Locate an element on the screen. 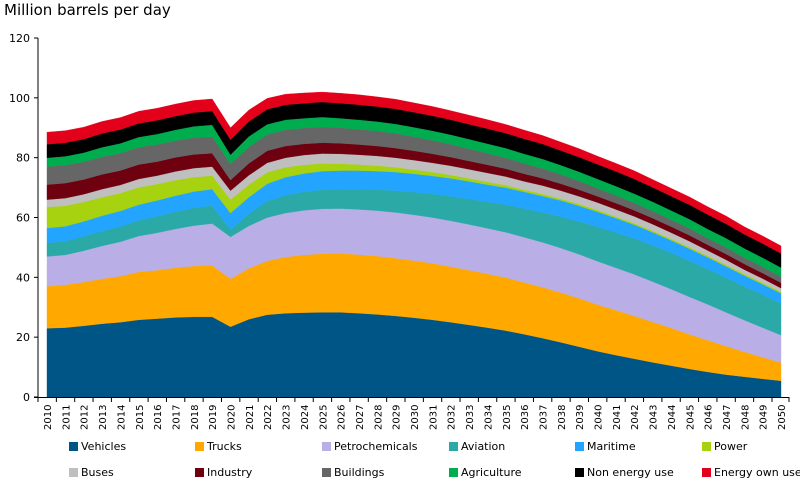 The height and width of the screenshot is (483, 800). x-tick-label: 2030 is located at coordinates (415, 417).